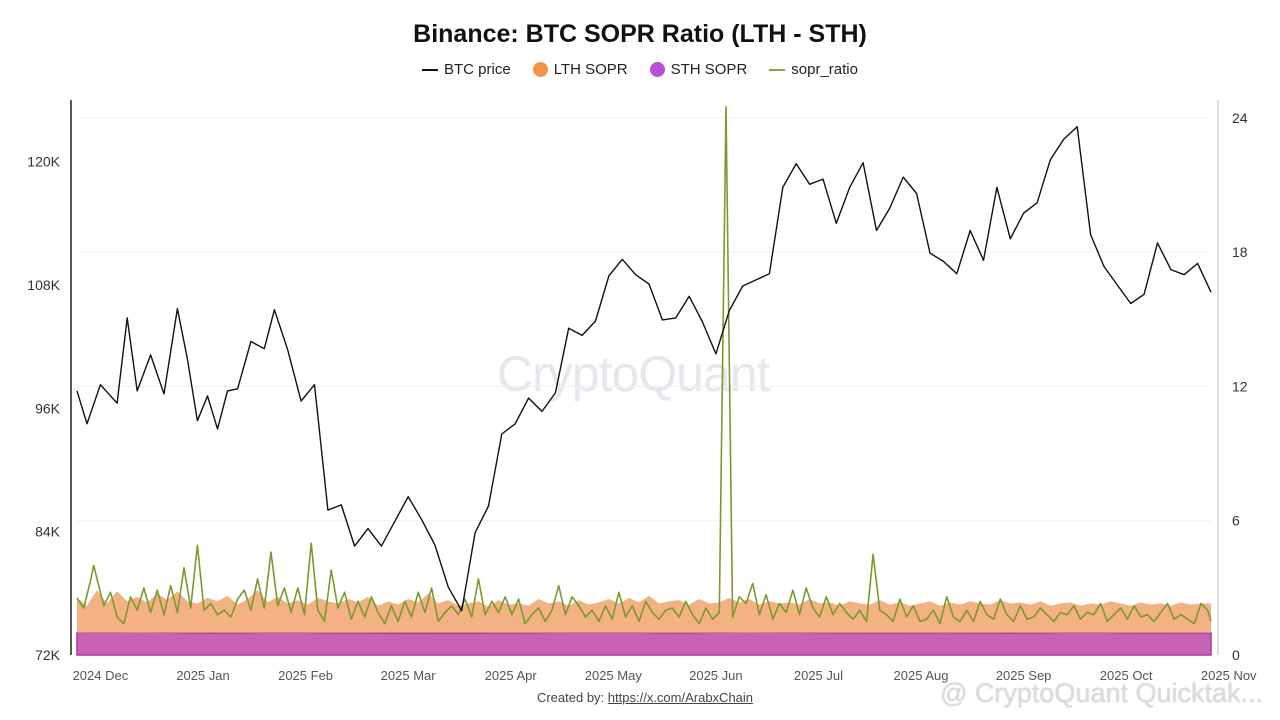  I want to click on legend-label: STH SOPR, so click(709, 69).